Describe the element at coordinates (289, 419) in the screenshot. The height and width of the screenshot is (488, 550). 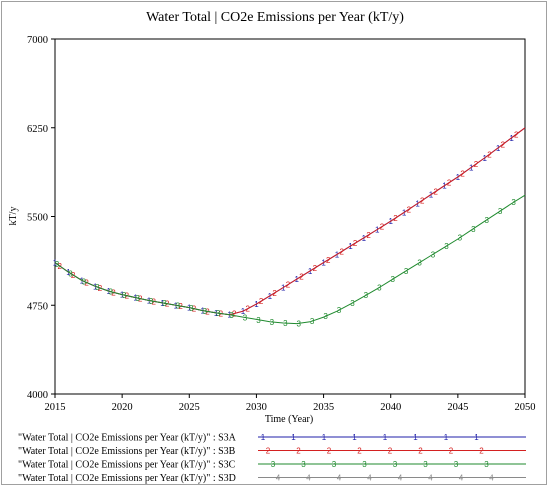
I see `x-axis-label: Time (Year)` at that location.